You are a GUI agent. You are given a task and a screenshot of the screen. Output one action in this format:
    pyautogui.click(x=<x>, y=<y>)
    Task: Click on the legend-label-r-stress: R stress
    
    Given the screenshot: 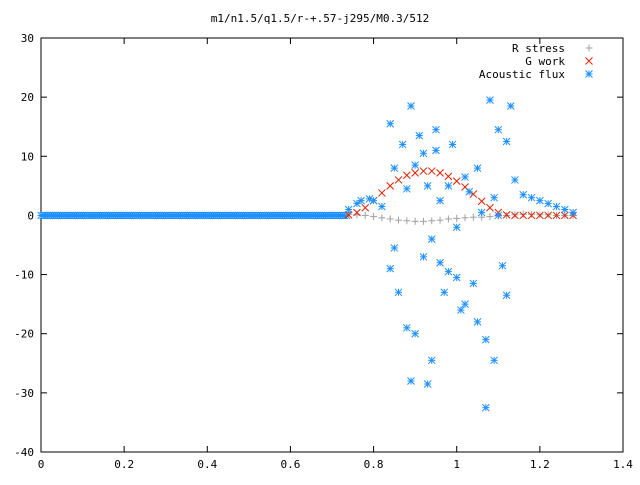 What is the action you would take?
    pyautogui.click(x=538, y=48)
    